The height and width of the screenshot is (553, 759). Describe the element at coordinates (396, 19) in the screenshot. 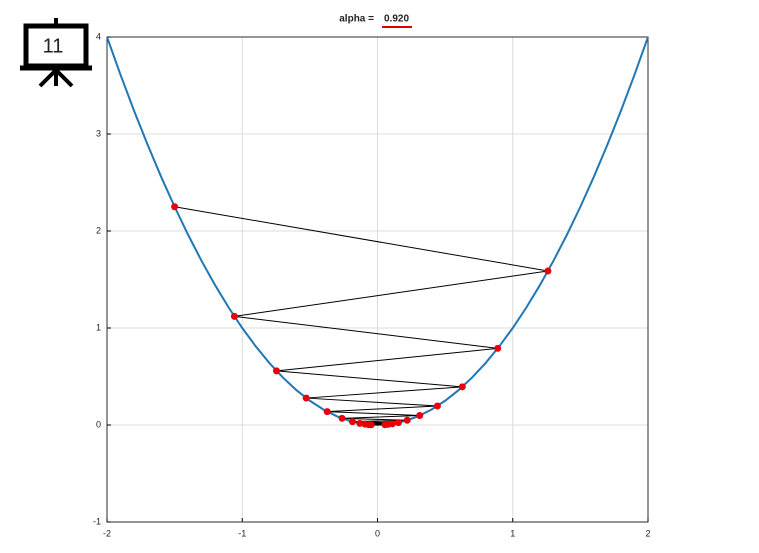

I see `chart-title-value: 0.920` at that location.